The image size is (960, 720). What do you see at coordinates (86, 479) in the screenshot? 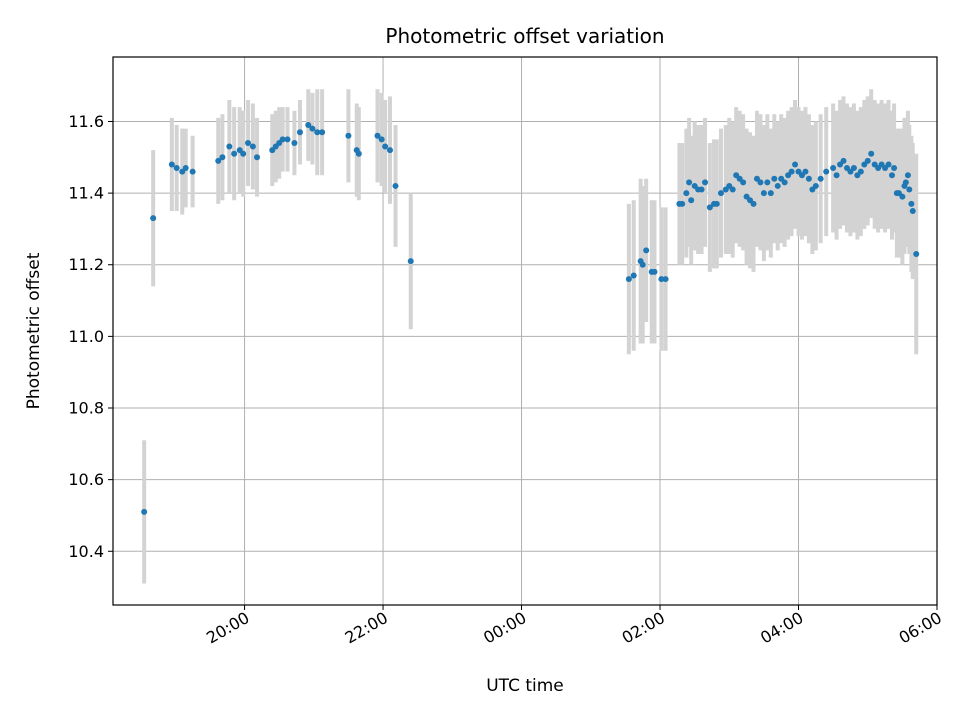
I see `y-tick-label: 10.6` at bounding box center [86, 479].